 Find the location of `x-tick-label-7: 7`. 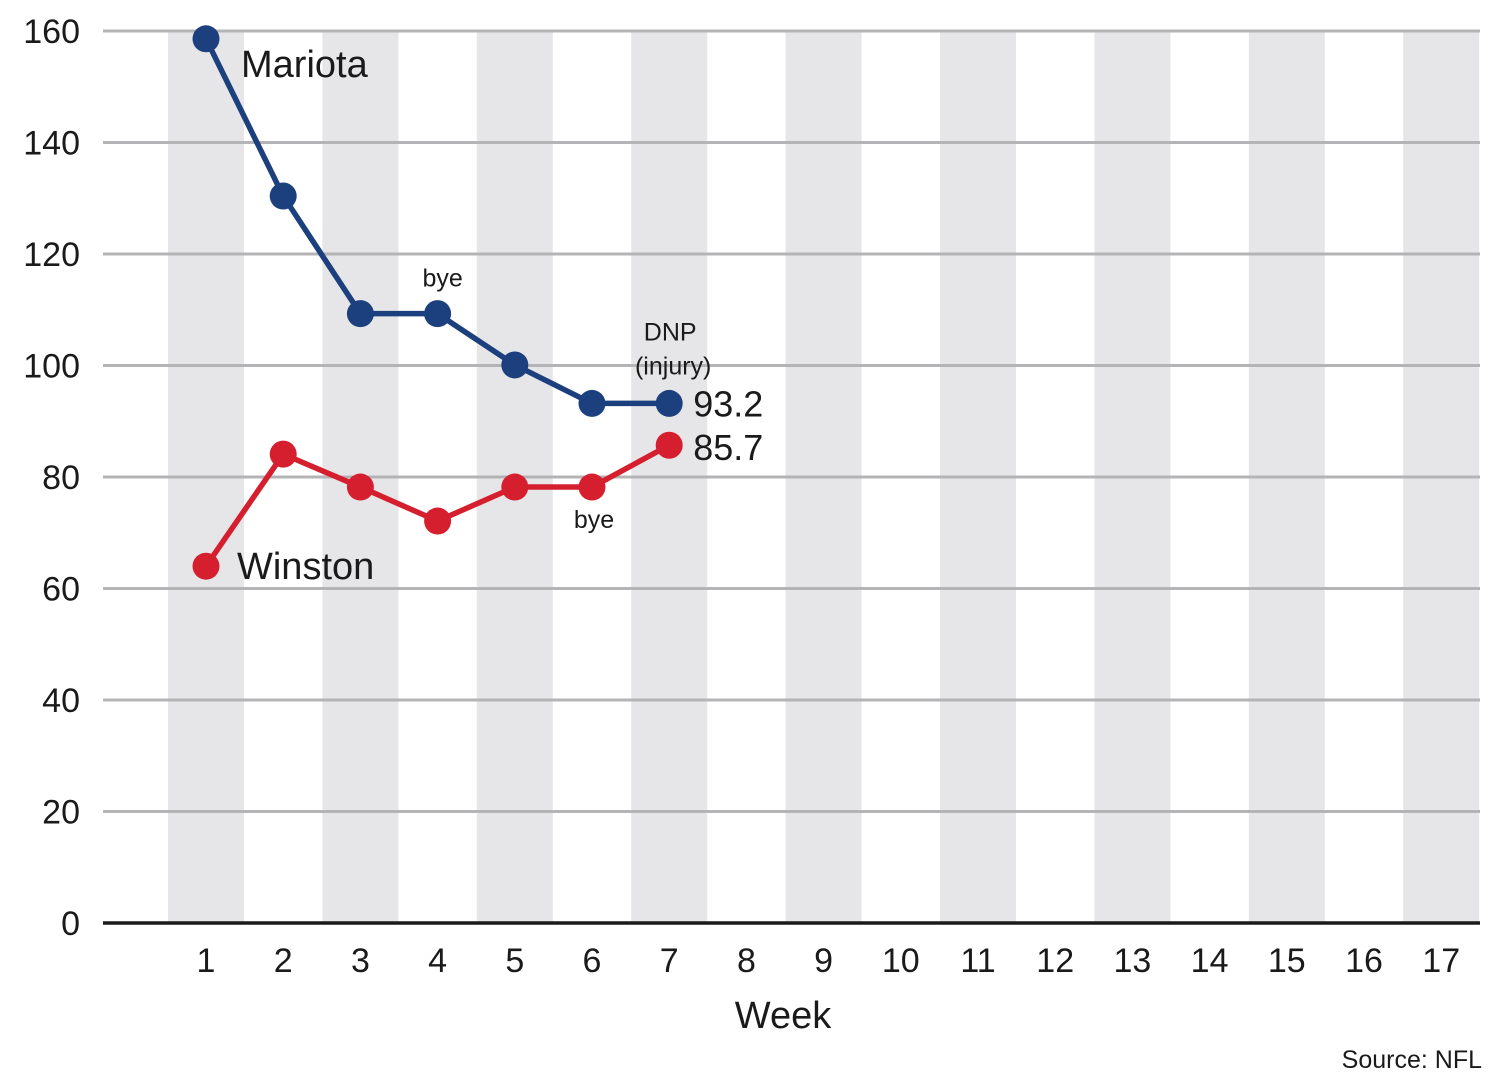

x-tick-label-7: 7 is located at coordinates (669, 961).